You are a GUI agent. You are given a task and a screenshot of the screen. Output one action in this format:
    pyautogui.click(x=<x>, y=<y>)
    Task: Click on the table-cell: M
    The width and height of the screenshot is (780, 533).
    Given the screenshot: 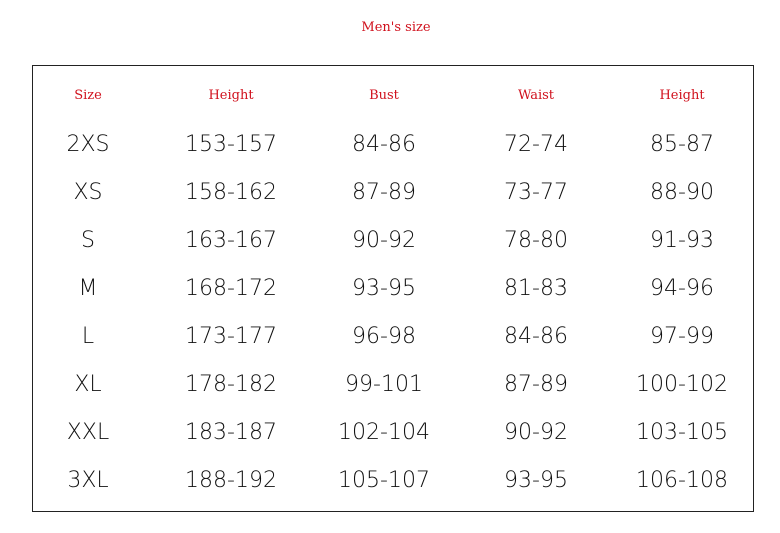 What is the action you would take?
    pyautogui.click(x=88, y=288)
    